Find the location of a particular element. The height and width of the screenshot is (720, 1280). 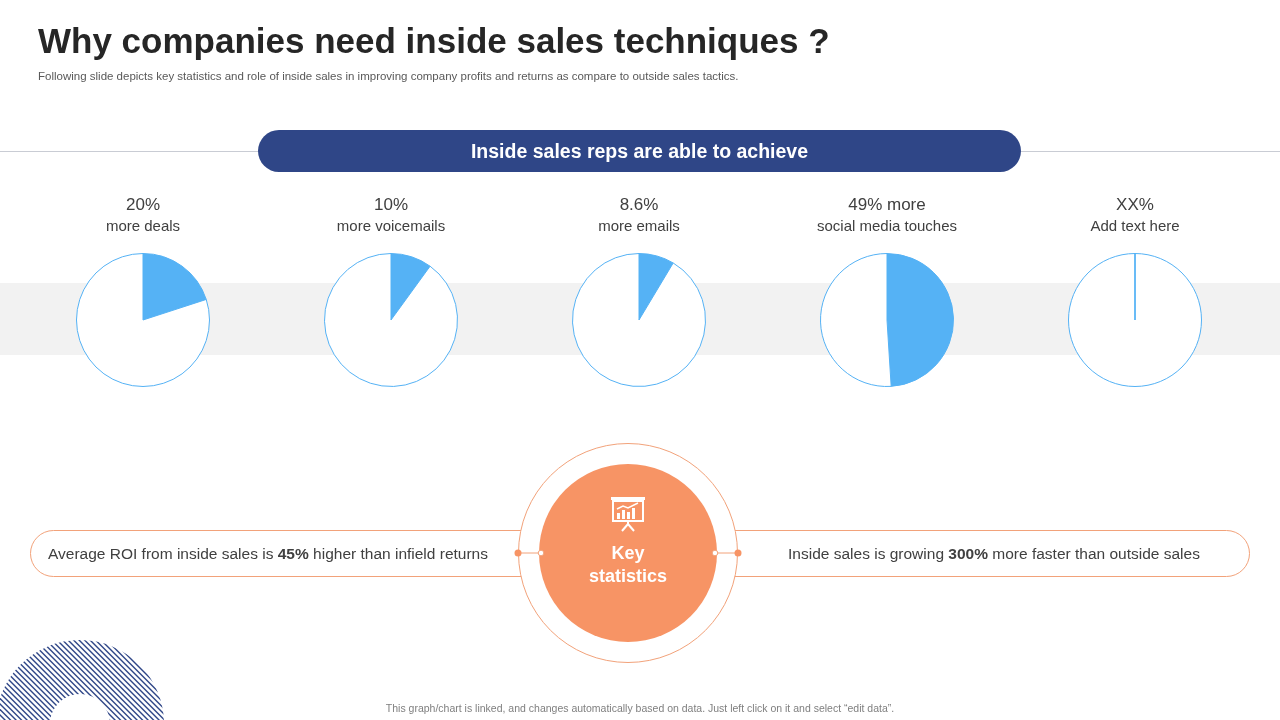

text: Inside sales reps are able to achieve is located at coordinates (639, 151).